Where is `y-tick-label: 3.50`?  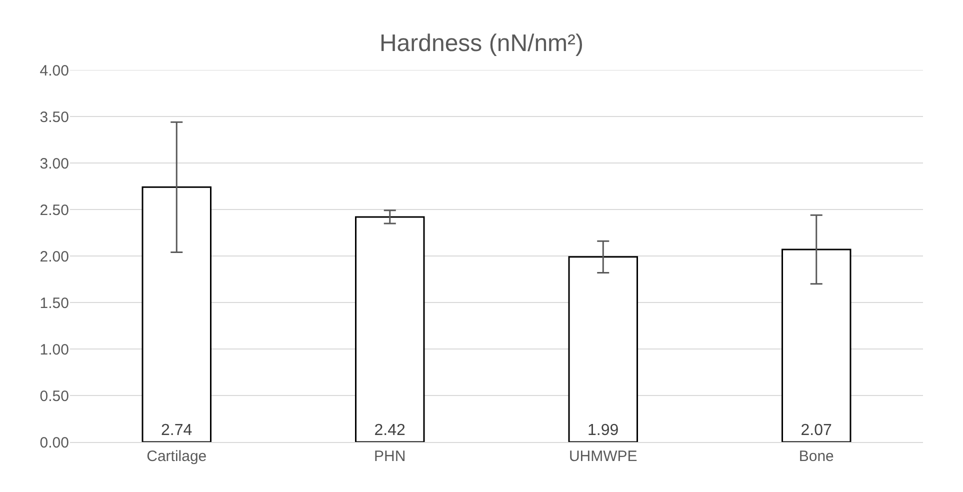 y-tick-label: 3.50 is located at coordinates (54, 117).